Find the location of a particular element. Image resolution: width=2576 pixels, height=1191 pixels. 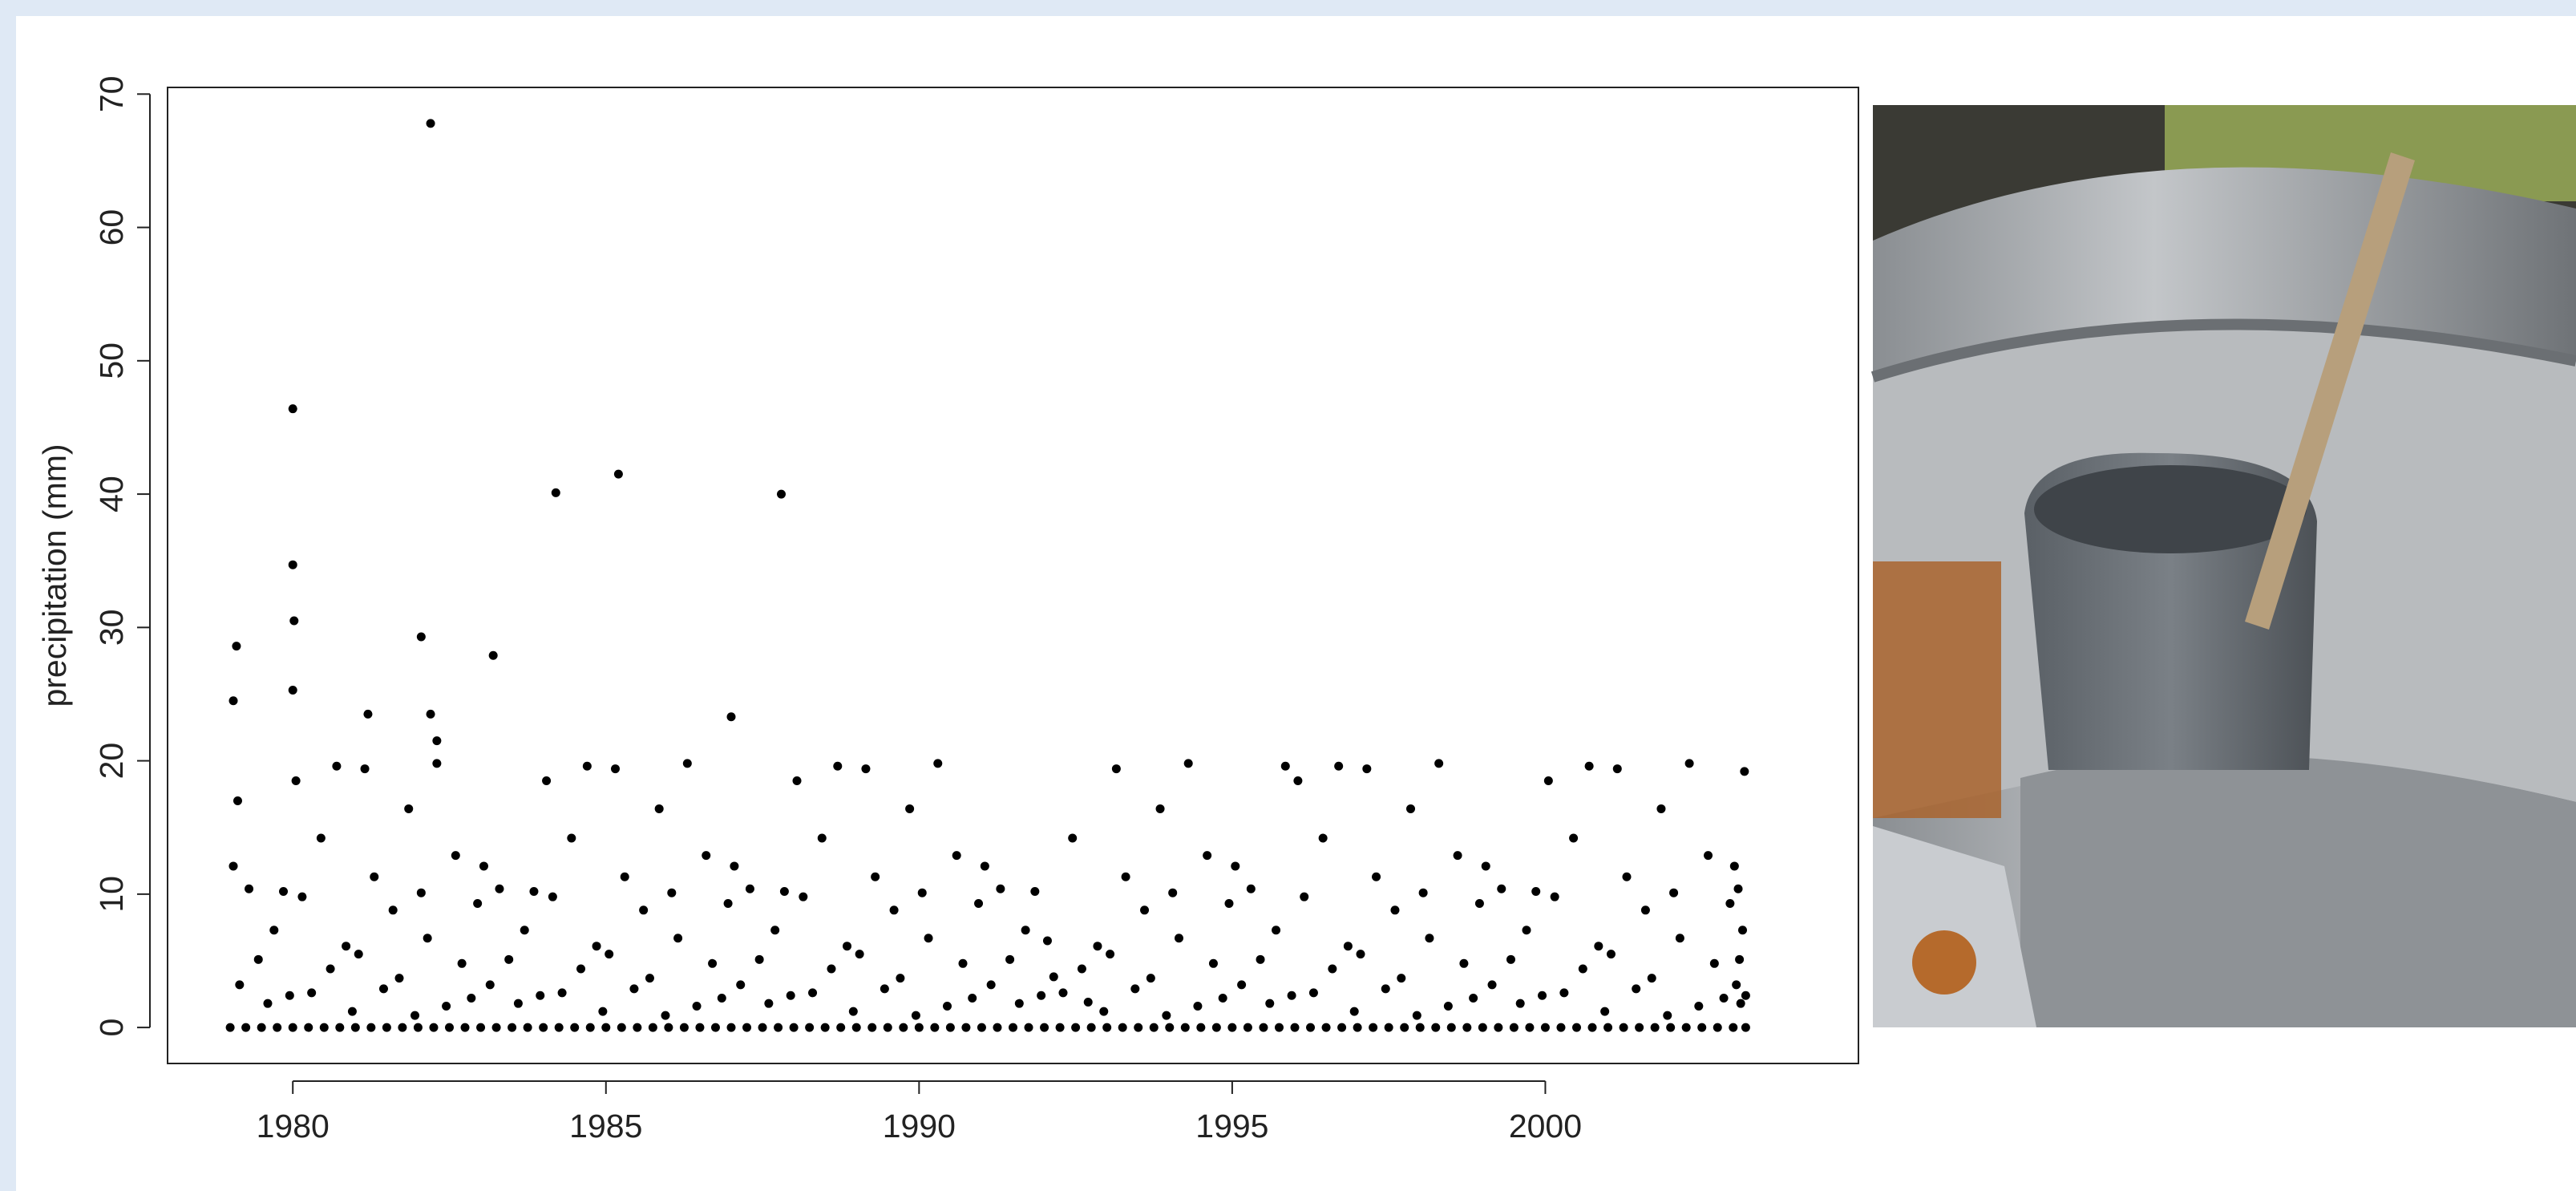

y-tick-label: 20 is located at coordinates (111, 761).